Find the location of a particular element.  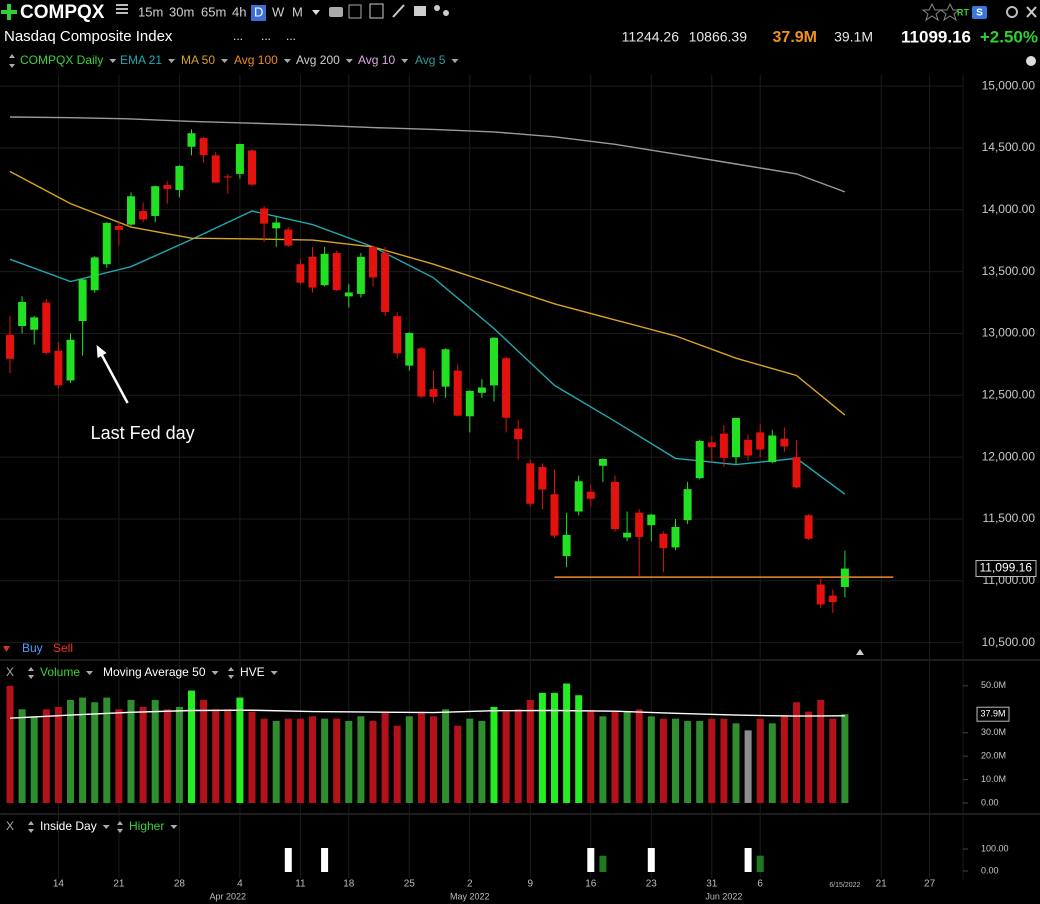

legend-item: EMA 21 is located at coordinates (141, 60).